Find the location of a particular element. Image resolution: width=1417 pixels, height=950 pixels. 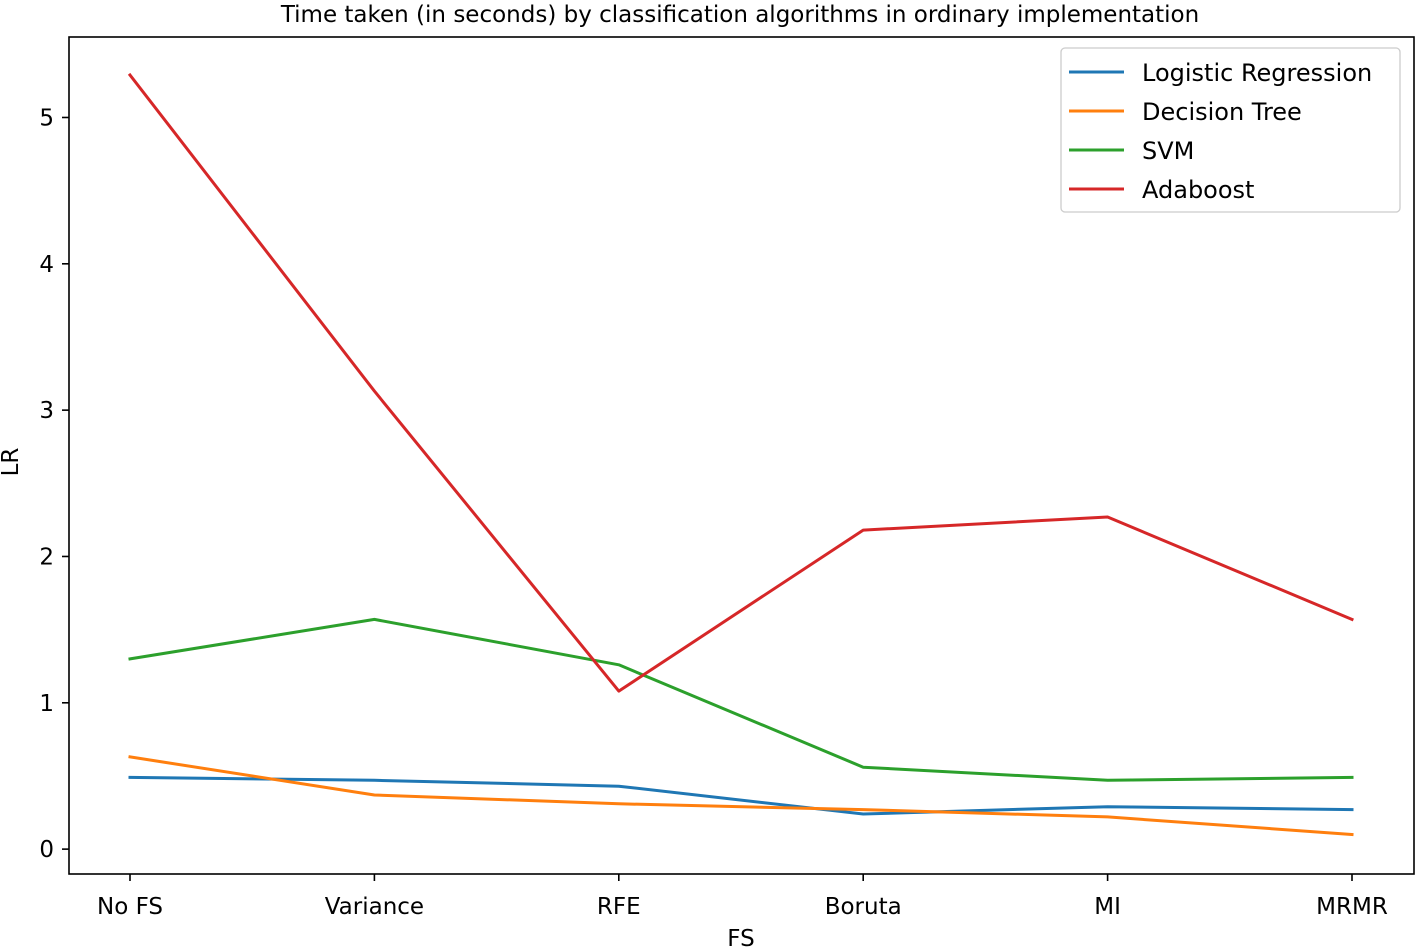

x-tick-label: Variance is located at coordinates (374, 907).